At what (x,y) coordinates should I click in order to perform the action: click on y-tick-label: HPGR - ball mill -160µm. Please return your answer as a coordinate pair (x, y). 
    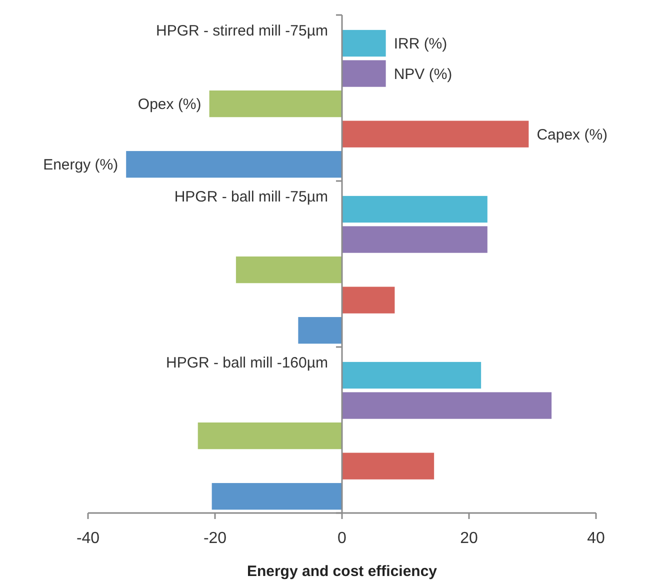
    Looking at the image, I should click on (247, 363).